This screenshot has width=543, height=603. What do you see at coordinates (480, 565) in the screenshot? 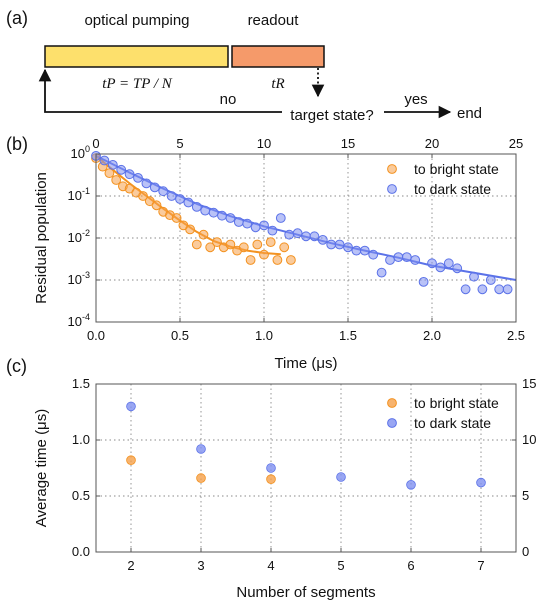
I see `x-tick-label: 7` at bounding box center [480, 565].